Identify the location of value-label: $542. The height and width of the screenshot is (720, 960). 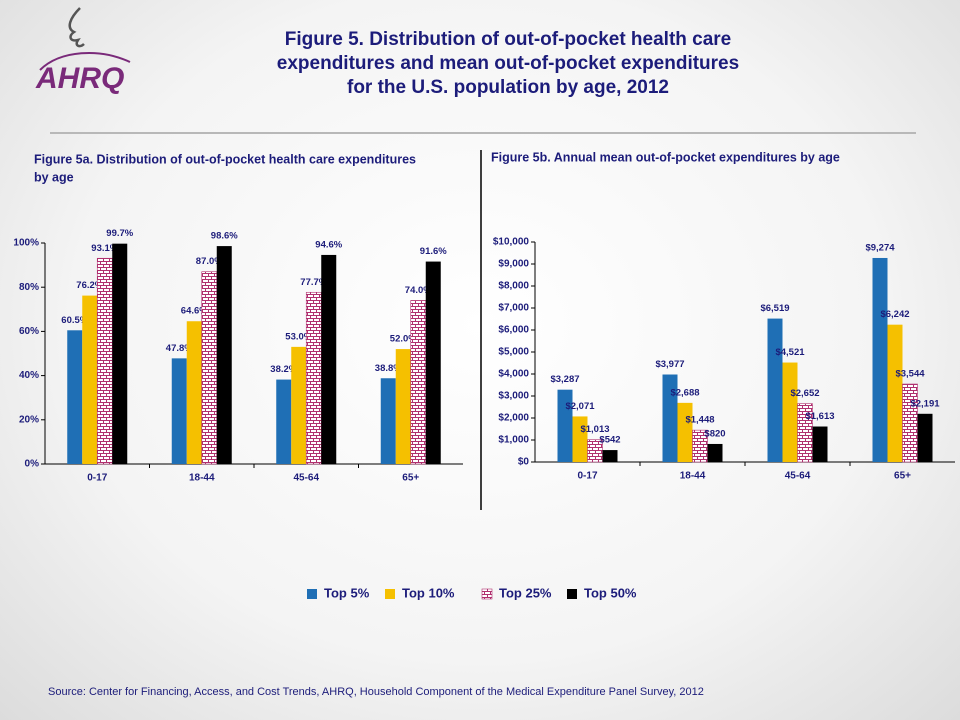
(609, 440).